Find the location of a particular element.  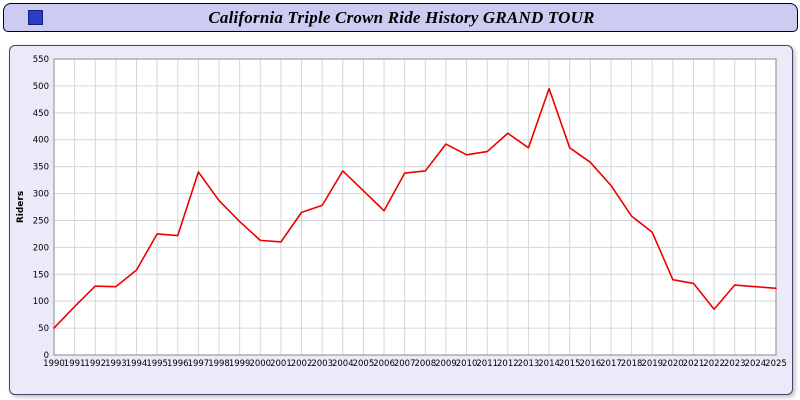

x-tick-label: 2004 is located at coordinates (343, 364).